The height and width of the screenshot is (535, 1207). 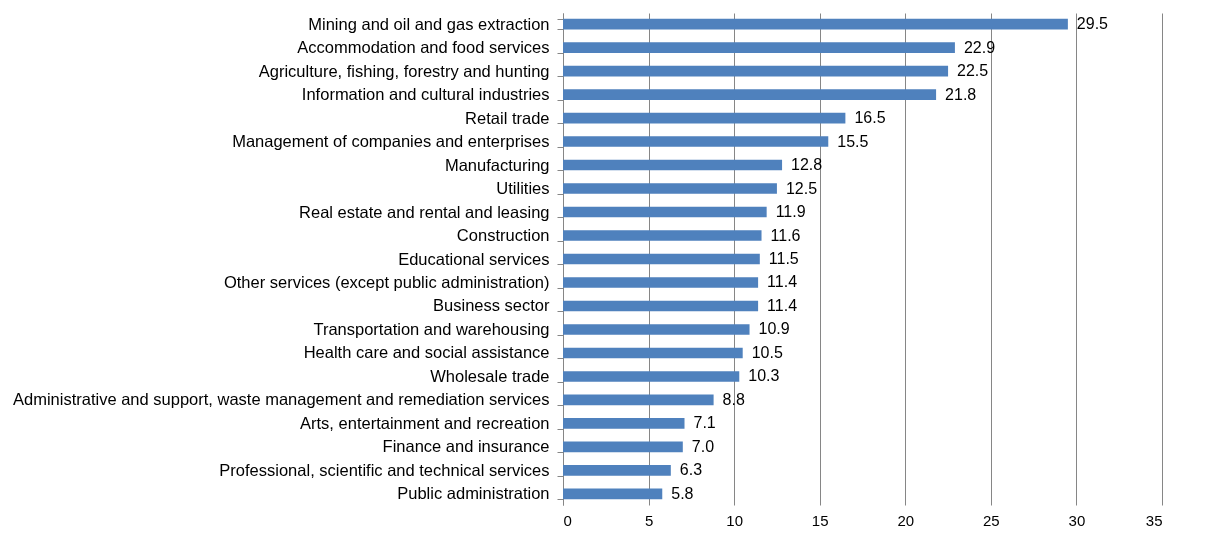 What do you see at coordinates (979, 47) in the screenshot?
I see `data-label: 22.9` at bounding box center [979, 47].